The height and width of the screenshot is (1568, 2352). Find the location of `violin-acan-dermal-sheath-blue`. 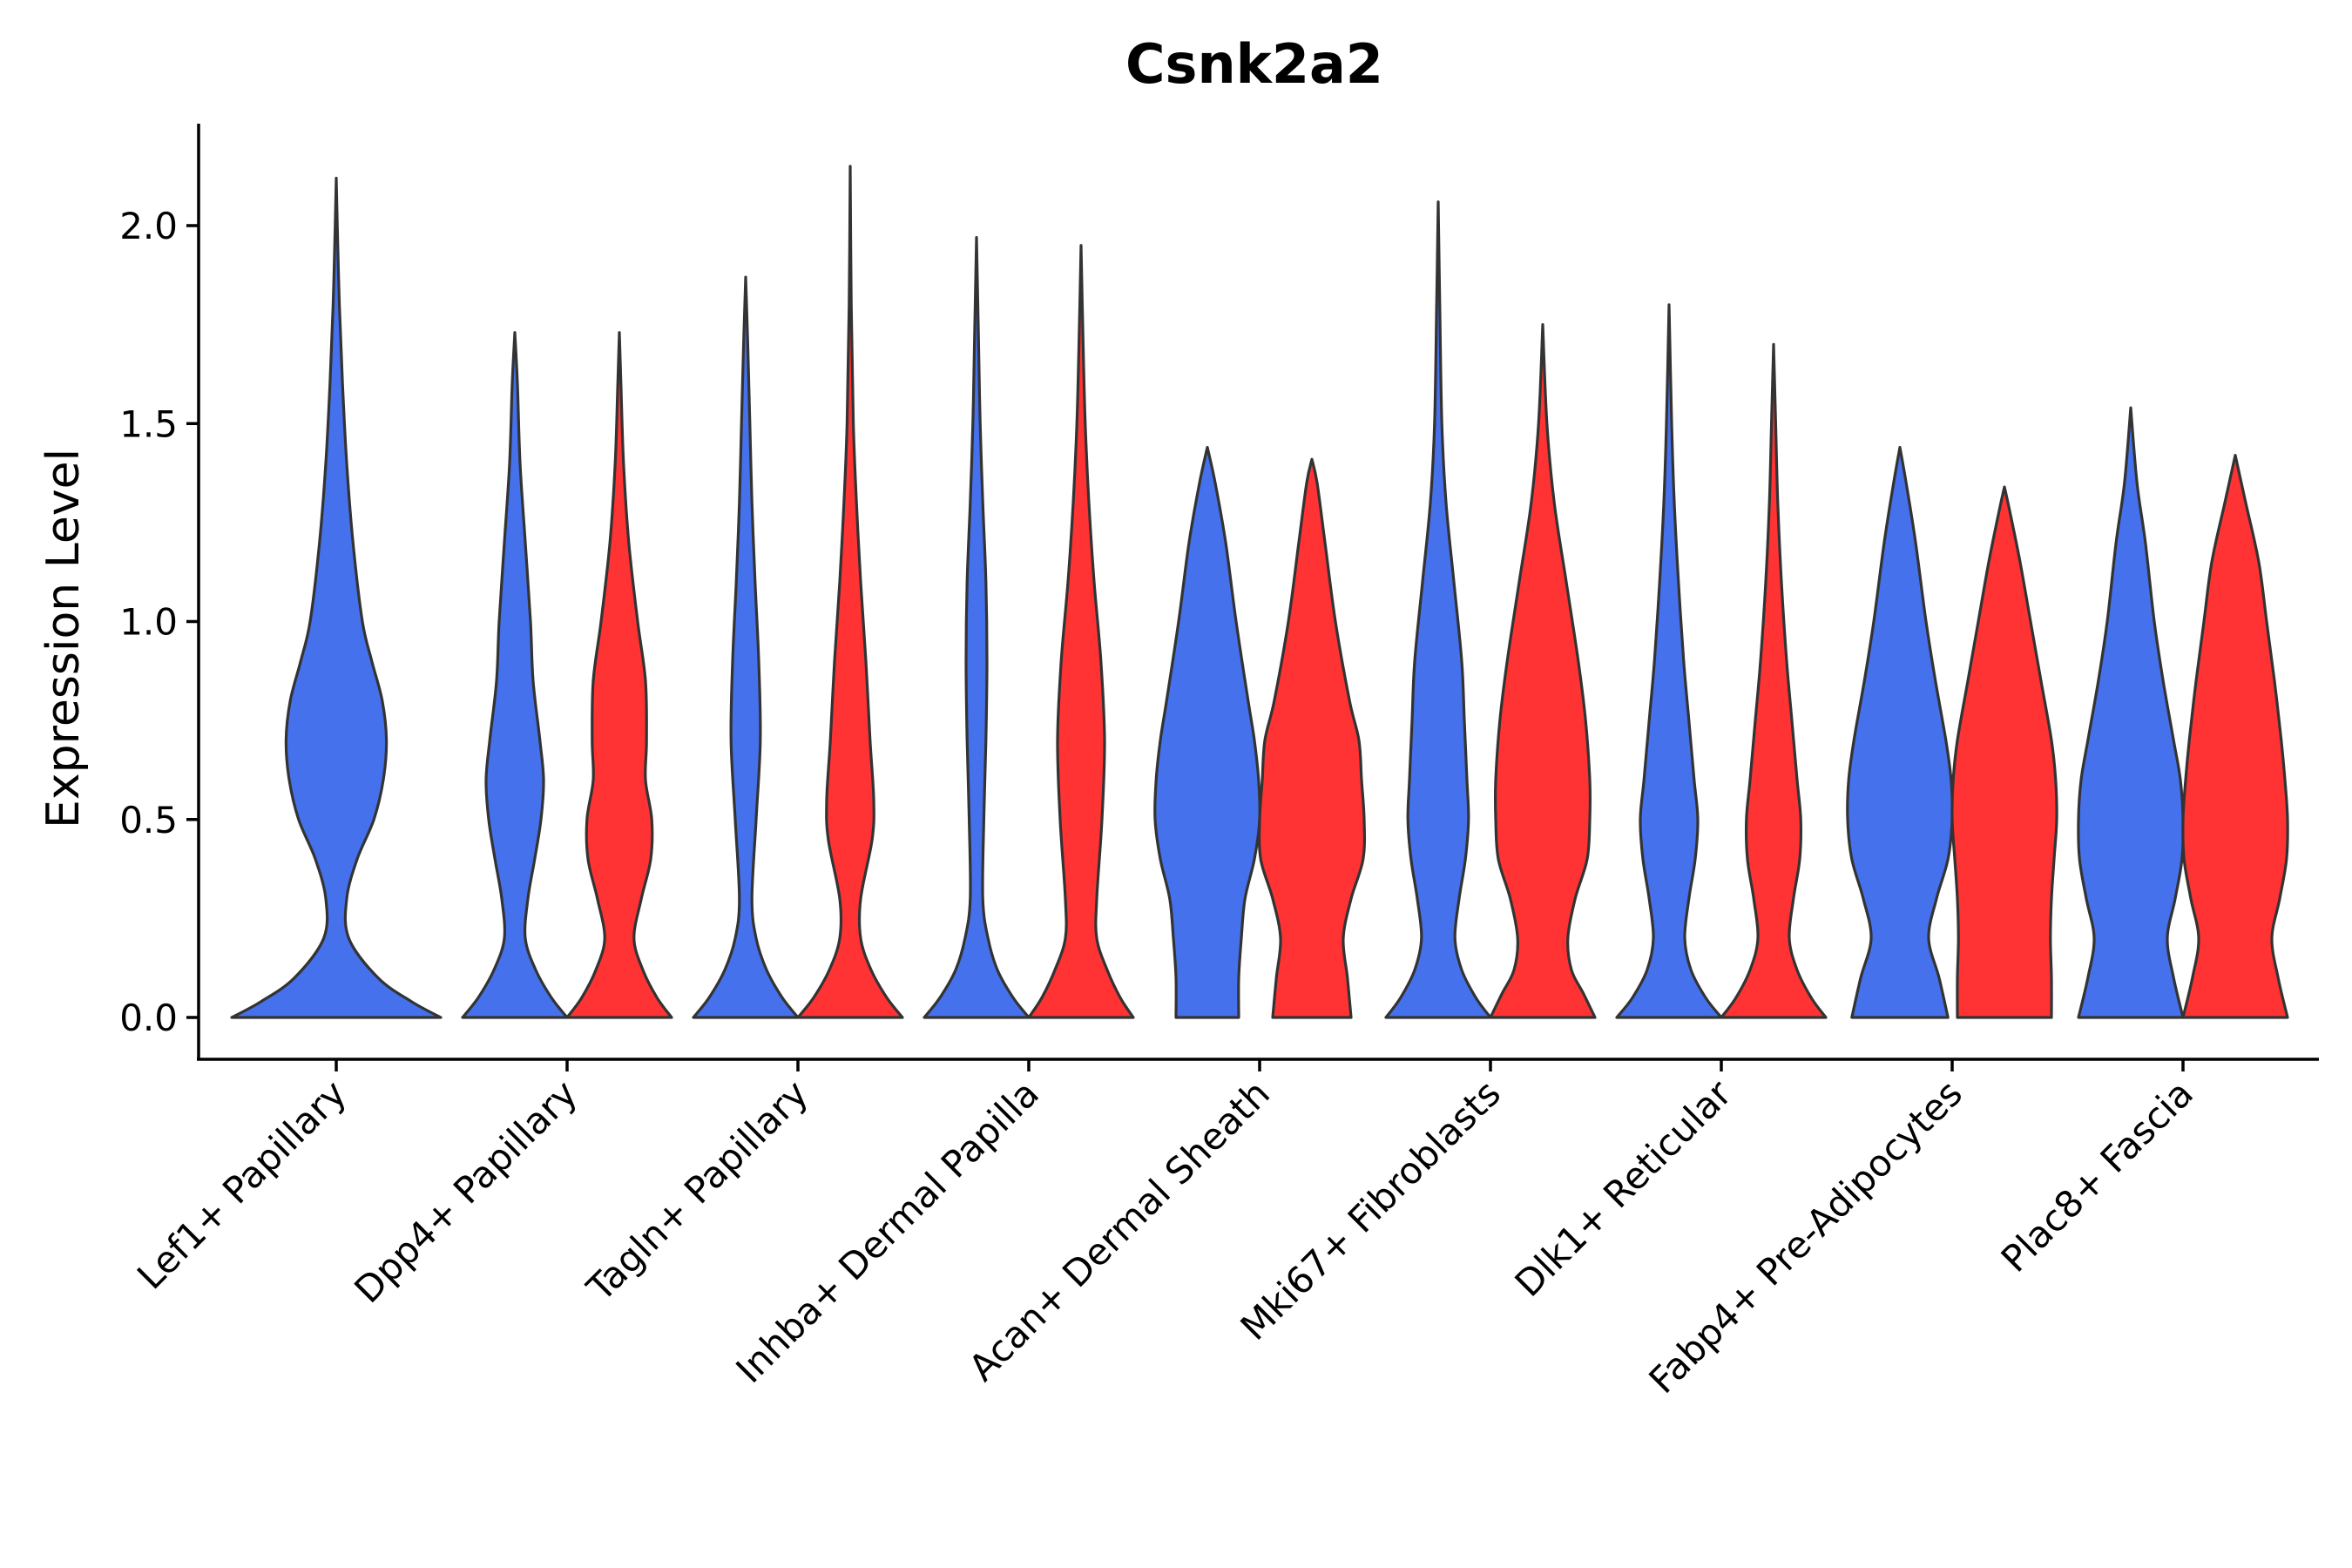

violin-acan-dermal-sheath-blue is located at coordinates (1207, 732).